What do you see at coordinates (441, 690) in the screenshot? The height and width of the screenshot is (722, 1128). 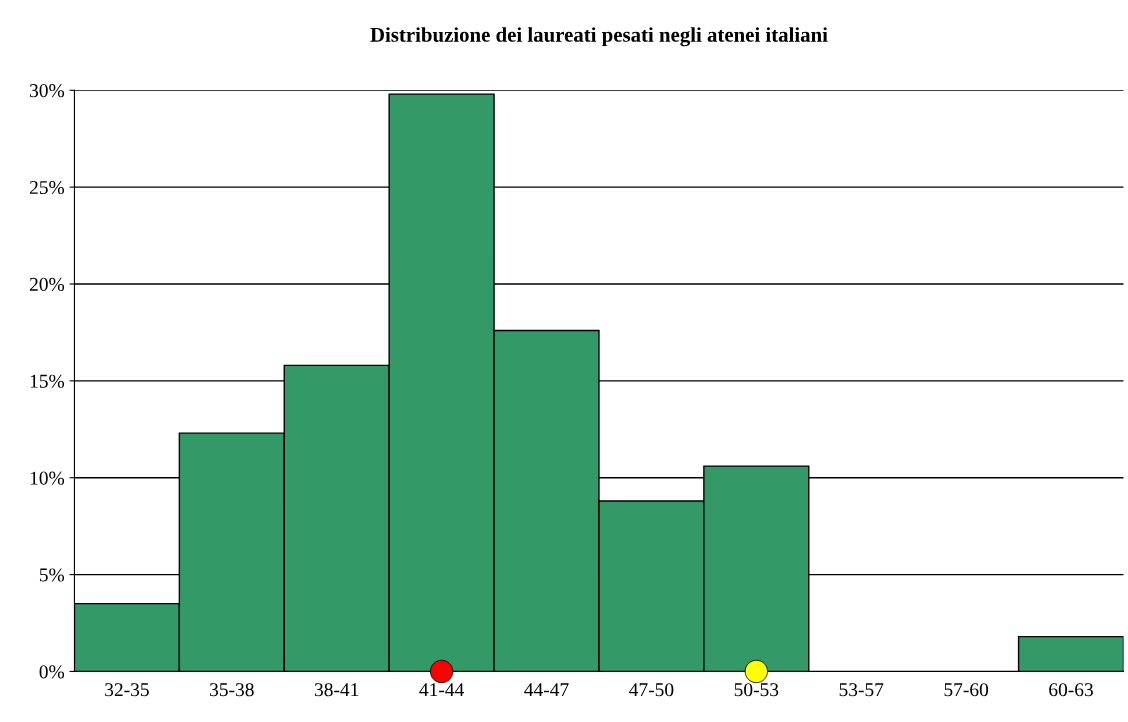 I see `x-tick-label: 41-44` at bounding box center [441, 690].